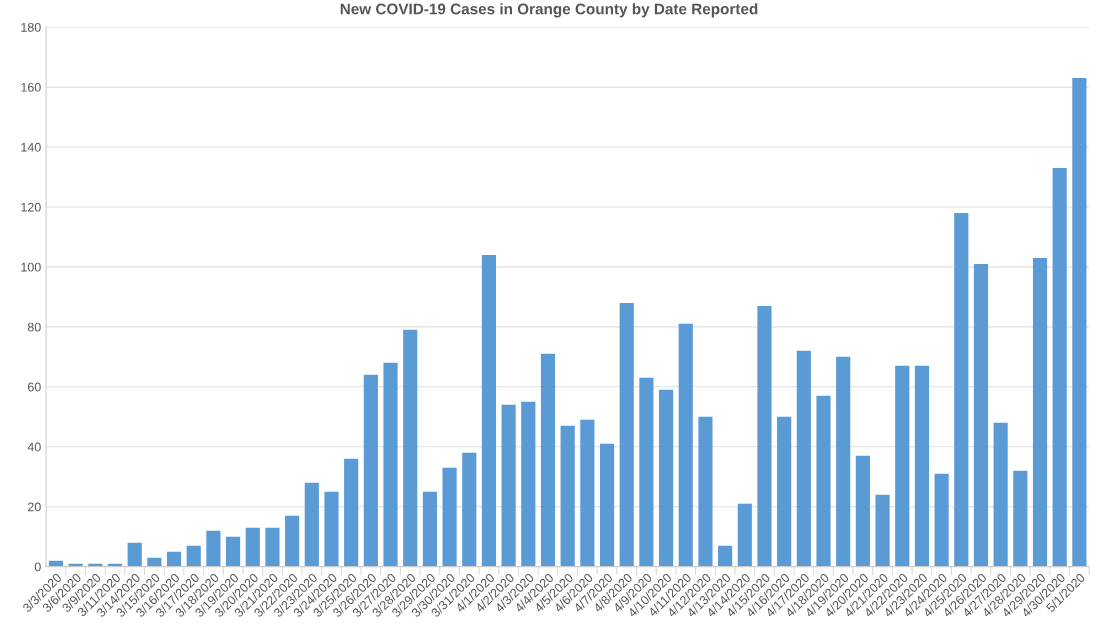 The image size is (1098, 631). Describe the element at coordinates (31, 207) in the screenshot. I see `y-tick-label: 120` at that location.